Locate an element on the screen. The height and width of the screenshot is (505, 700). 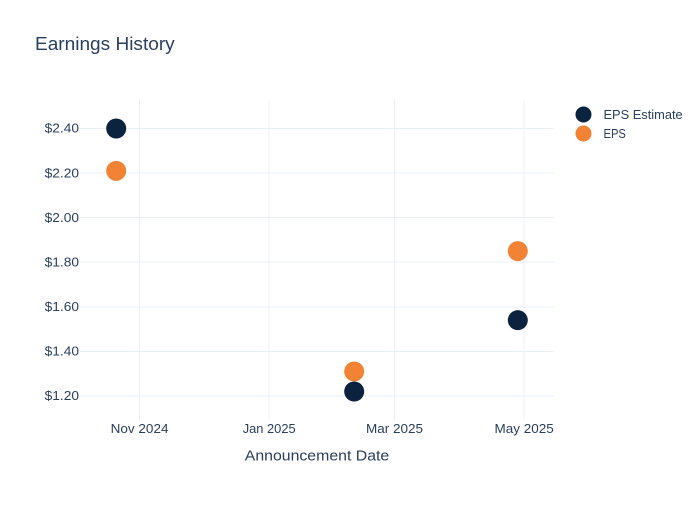
svg-text: Mar 2025 is located at coordinates (394, 429).